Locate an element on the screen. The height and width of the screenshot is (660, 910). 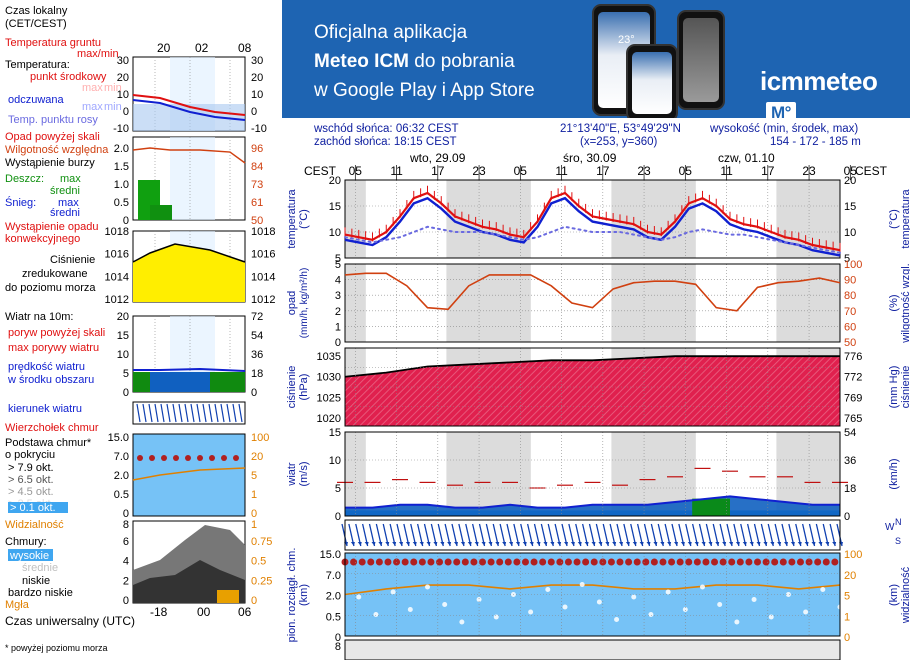
night-band is located at coordinates (653, 303).